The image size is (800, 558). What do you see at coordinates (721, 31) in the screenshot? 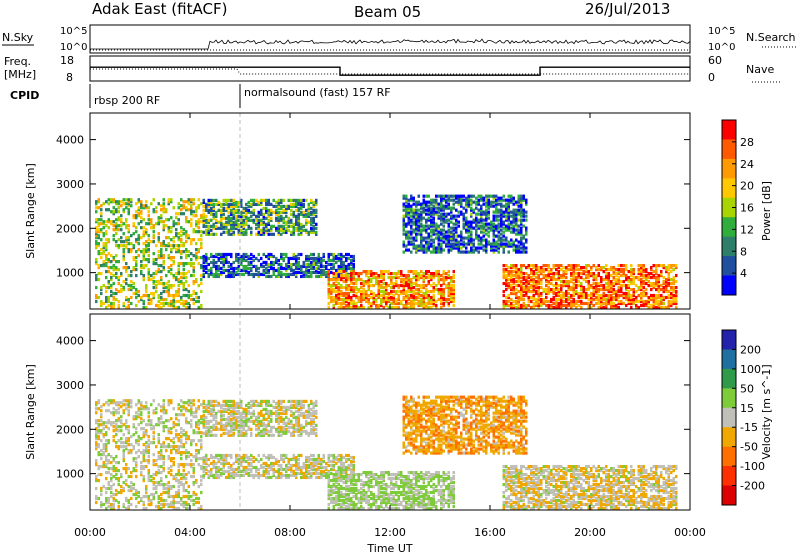
I see `nsky-tick-top-right: 10^5` at bounding box center [721, 31].